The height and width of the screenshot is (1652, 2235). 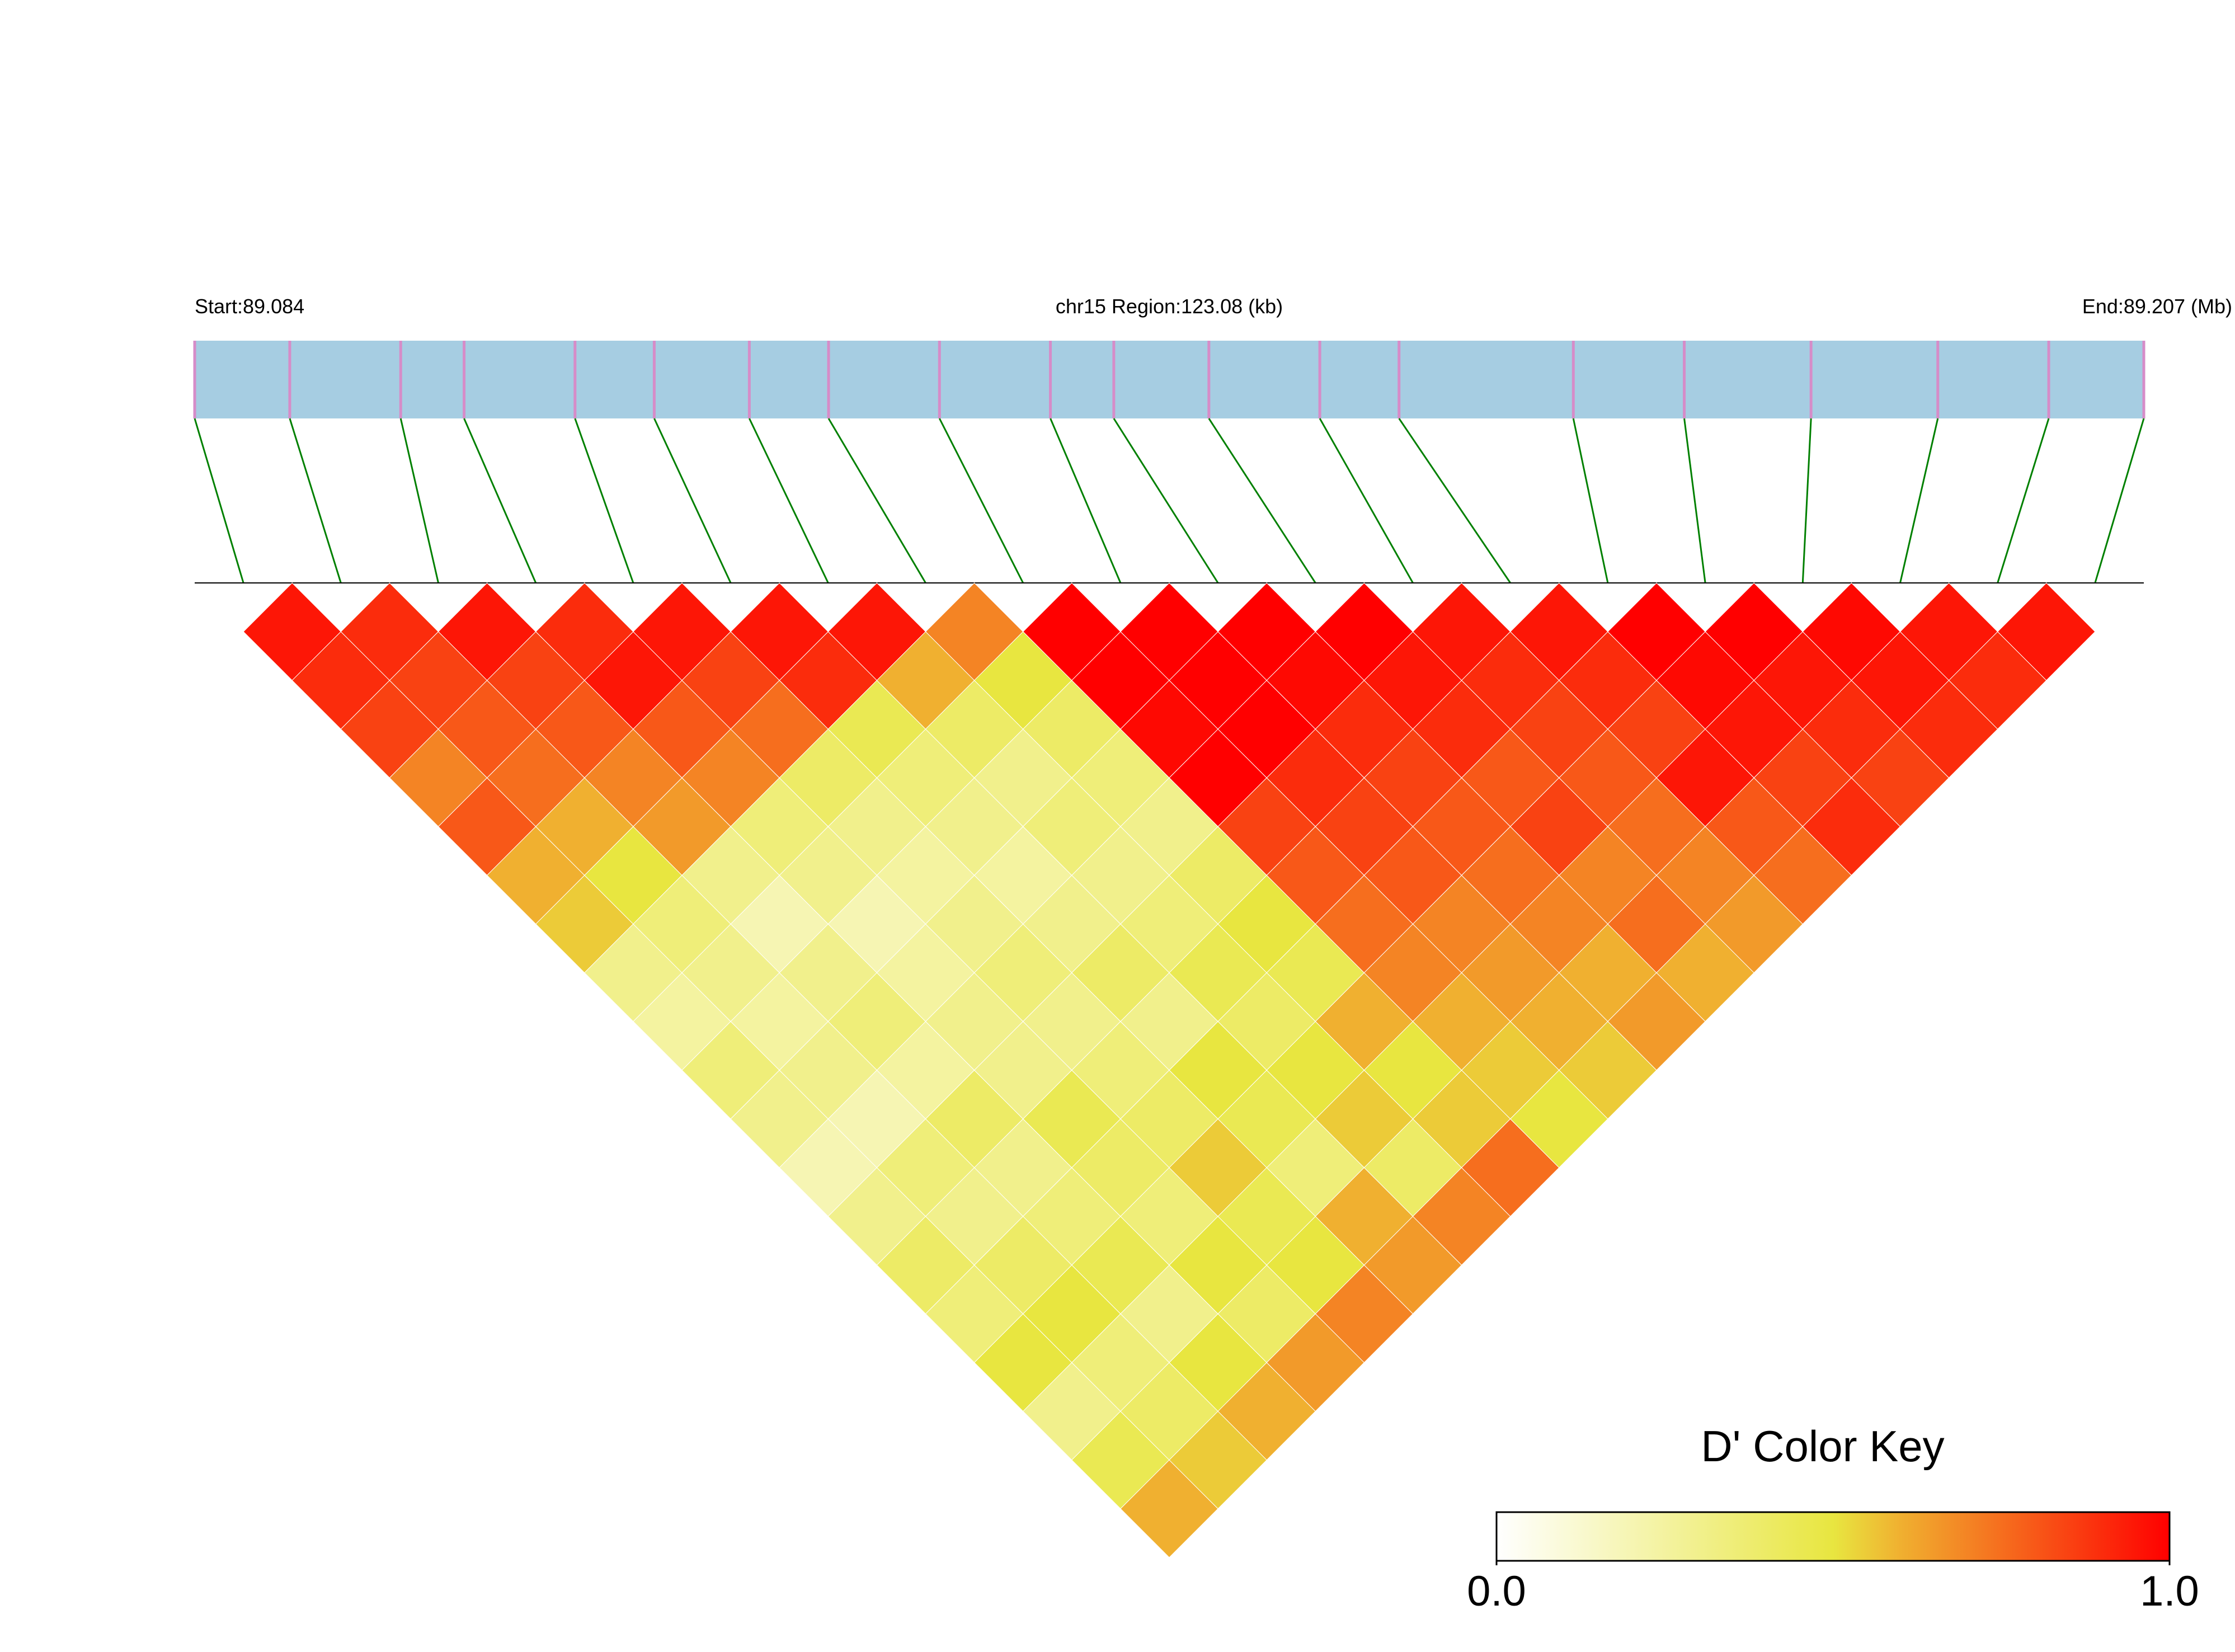 I want to click on ld-cell, so click(x=2047, y=631).